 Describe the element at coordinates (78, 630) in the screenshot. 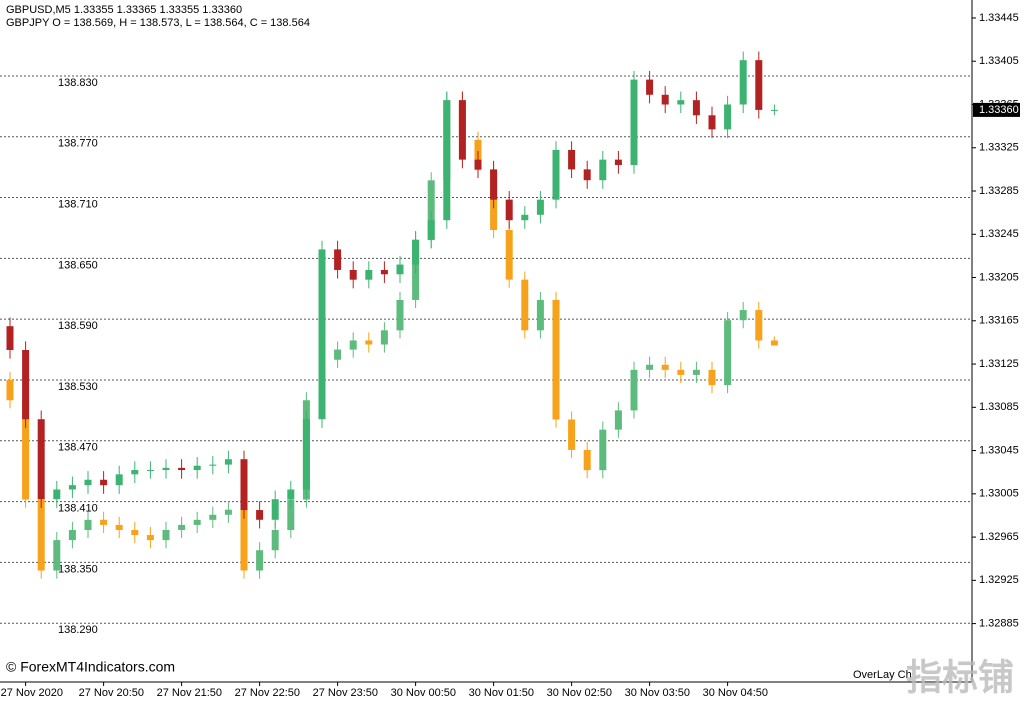

I see `y2-tick-label: 138.290` at that location.